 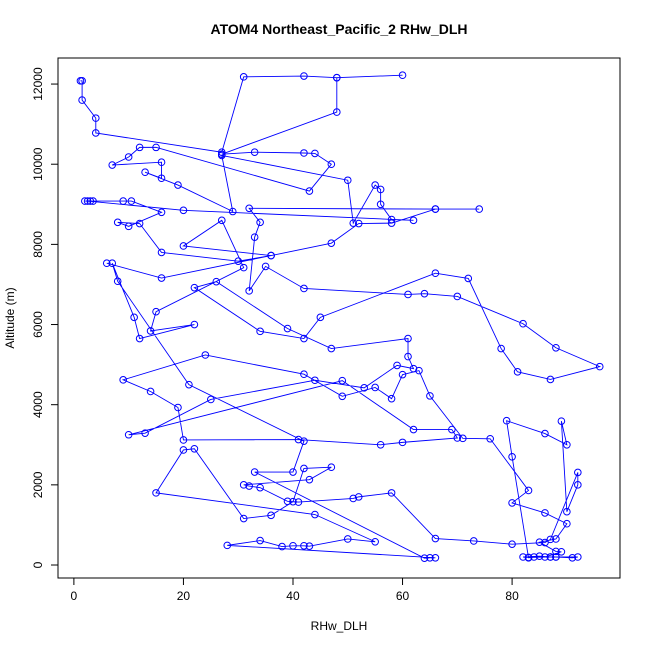 I want to click on y-tick-label: 12000, so click(x=38, y=84).